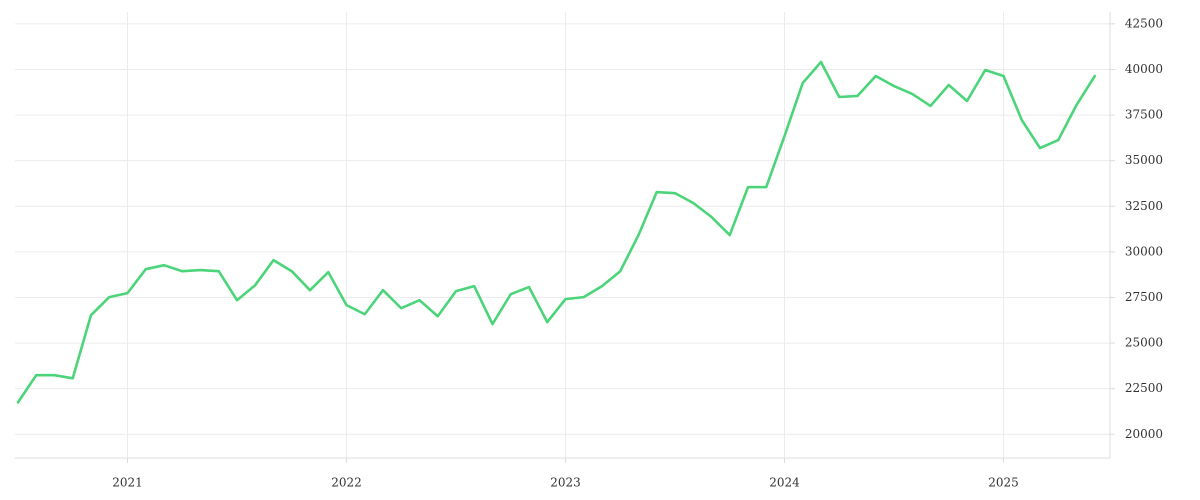 Image resolution: width=1200 pixels, height=500 pixels. What do you see at coordinates (1144, 434) in the screenshot?
I see `y-tick-label: 20000` at bounding box center [1144, 434].